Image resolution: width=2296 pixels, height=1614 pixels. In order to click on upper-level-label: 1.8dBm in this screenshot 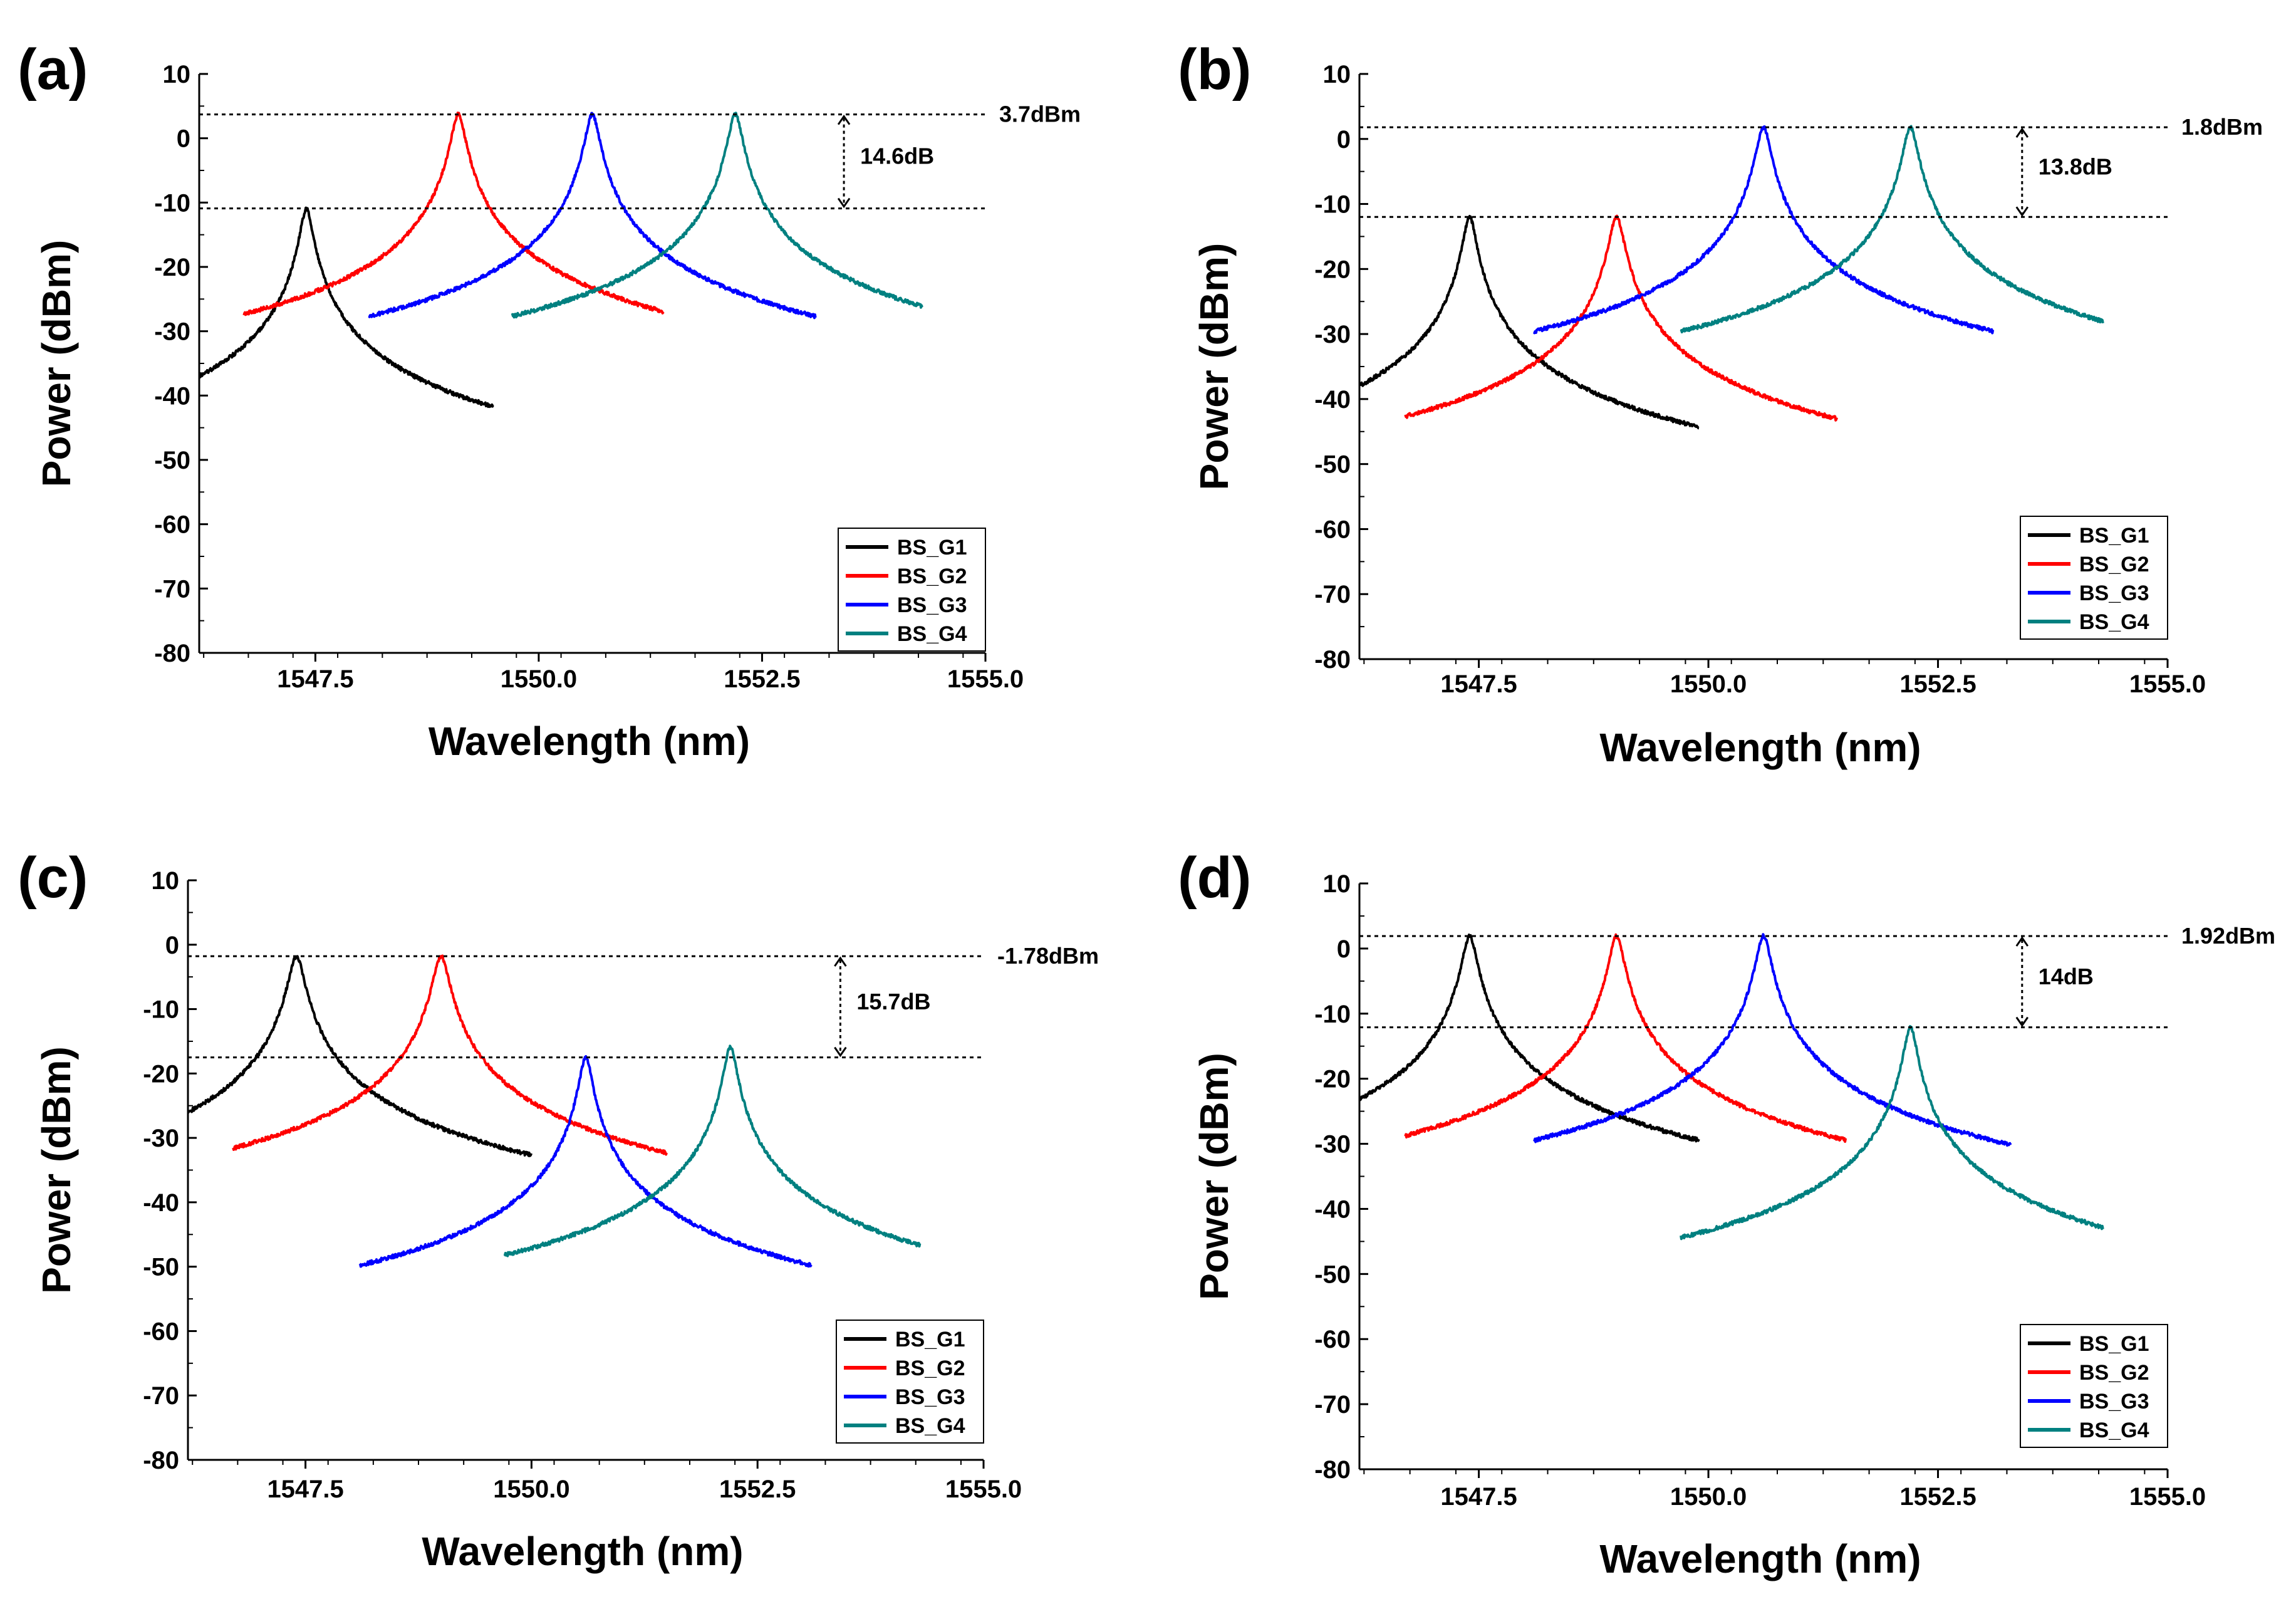, I will do `click(2222, 127)`.